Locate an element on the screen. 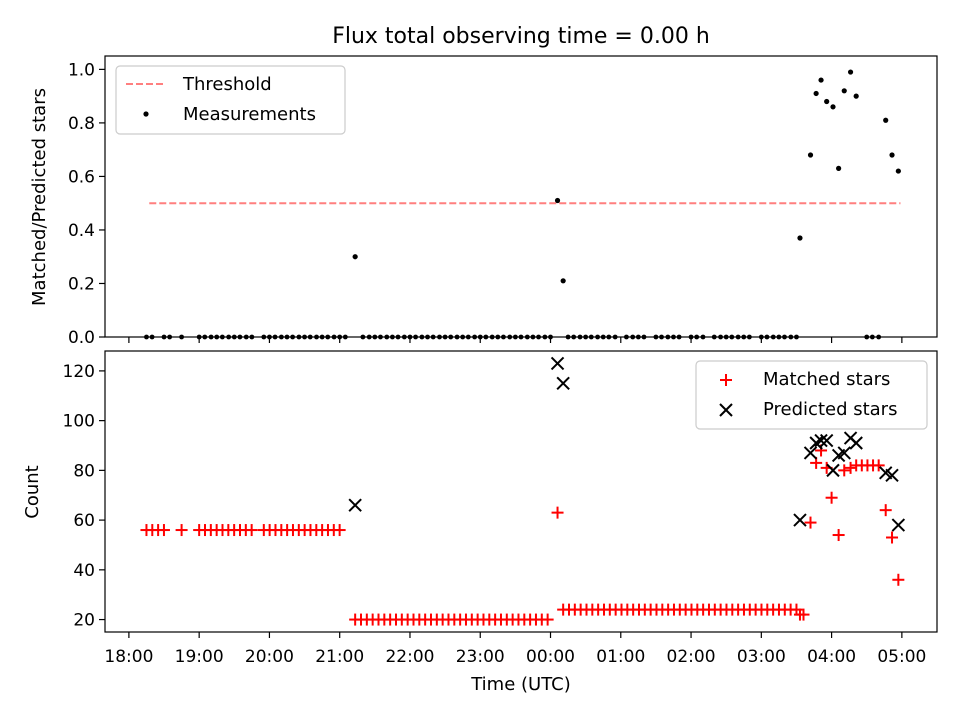 The width and height of the screenshot is (960, 720). bottom-y-tick-label: 120 is located at coordinates (79, 372).